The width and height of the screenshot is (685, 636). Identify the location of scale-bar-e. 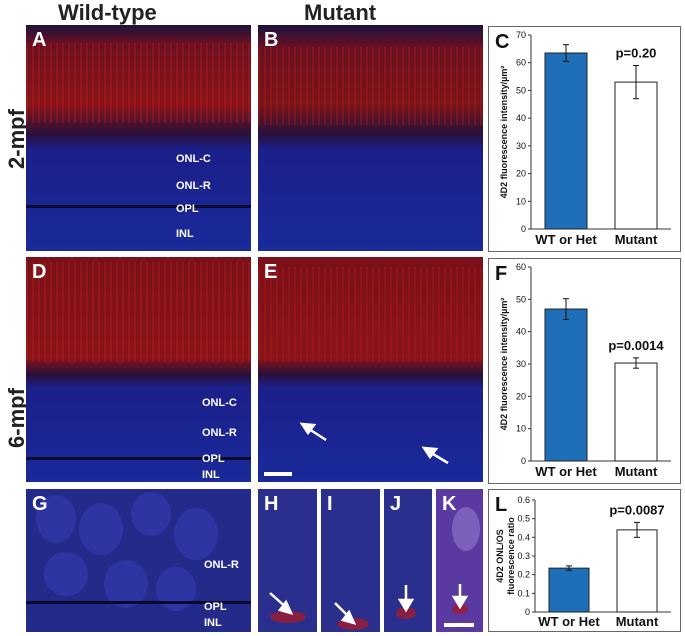
(278, 474).